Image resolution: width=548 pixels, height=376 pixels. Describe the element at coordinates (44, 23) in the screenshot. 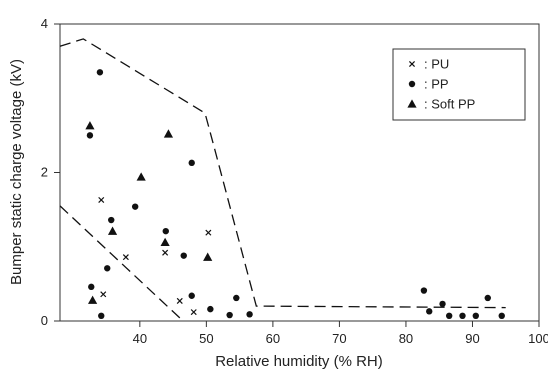

I see `y-tick-label: 4` at that location.